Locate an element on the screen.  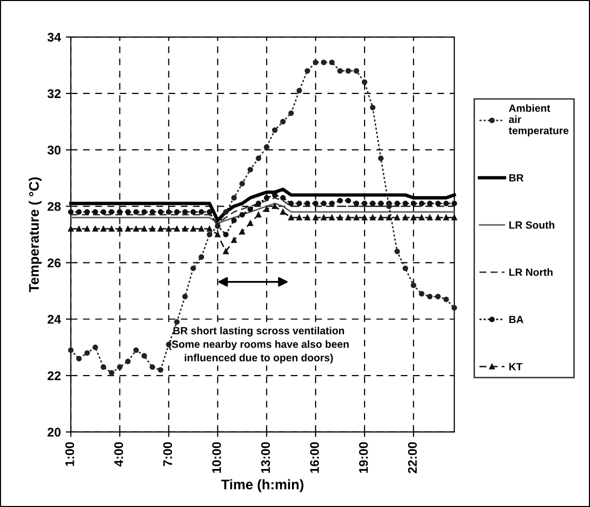
x-tick-label: 13:00 is located at coordinates (265, 457).